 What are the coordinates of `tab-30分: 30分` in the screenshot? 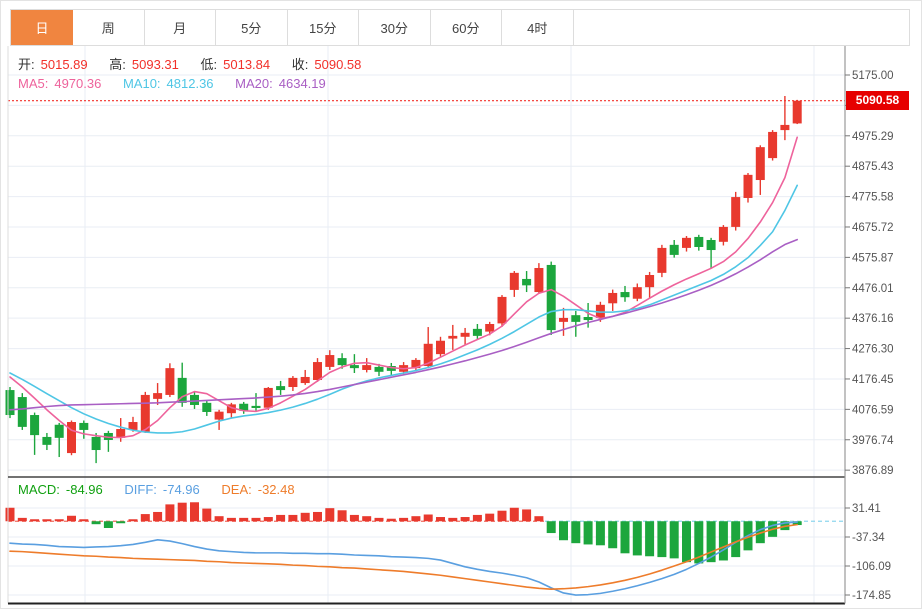 It's located at (395, 27).